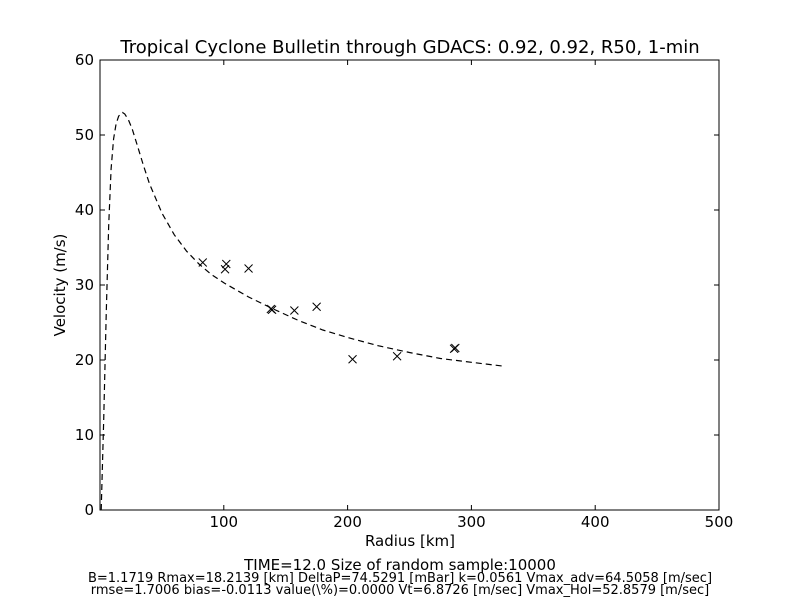  I want to click on observation-markers-layer, so click(329, 311).